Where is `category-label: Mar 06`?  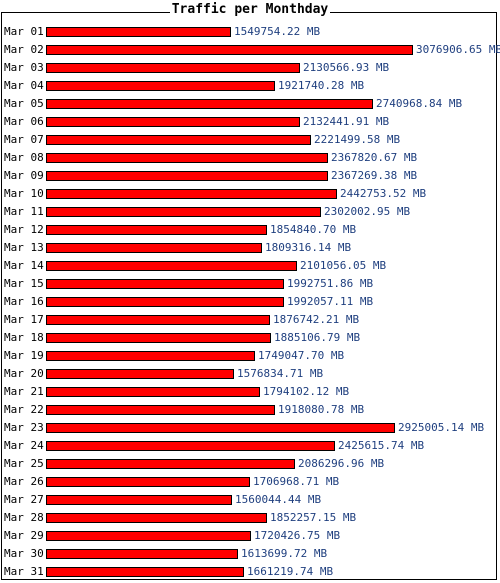 category-label: Mar 06 is located at coordinates (24, 121).